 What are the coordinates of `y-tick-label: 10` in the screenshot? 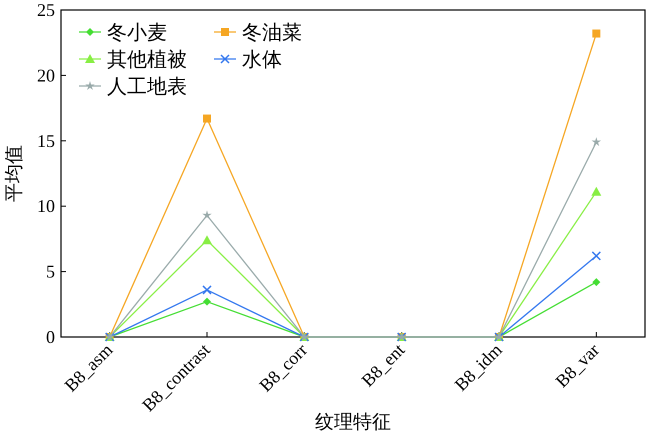 It's located at (46, 206).